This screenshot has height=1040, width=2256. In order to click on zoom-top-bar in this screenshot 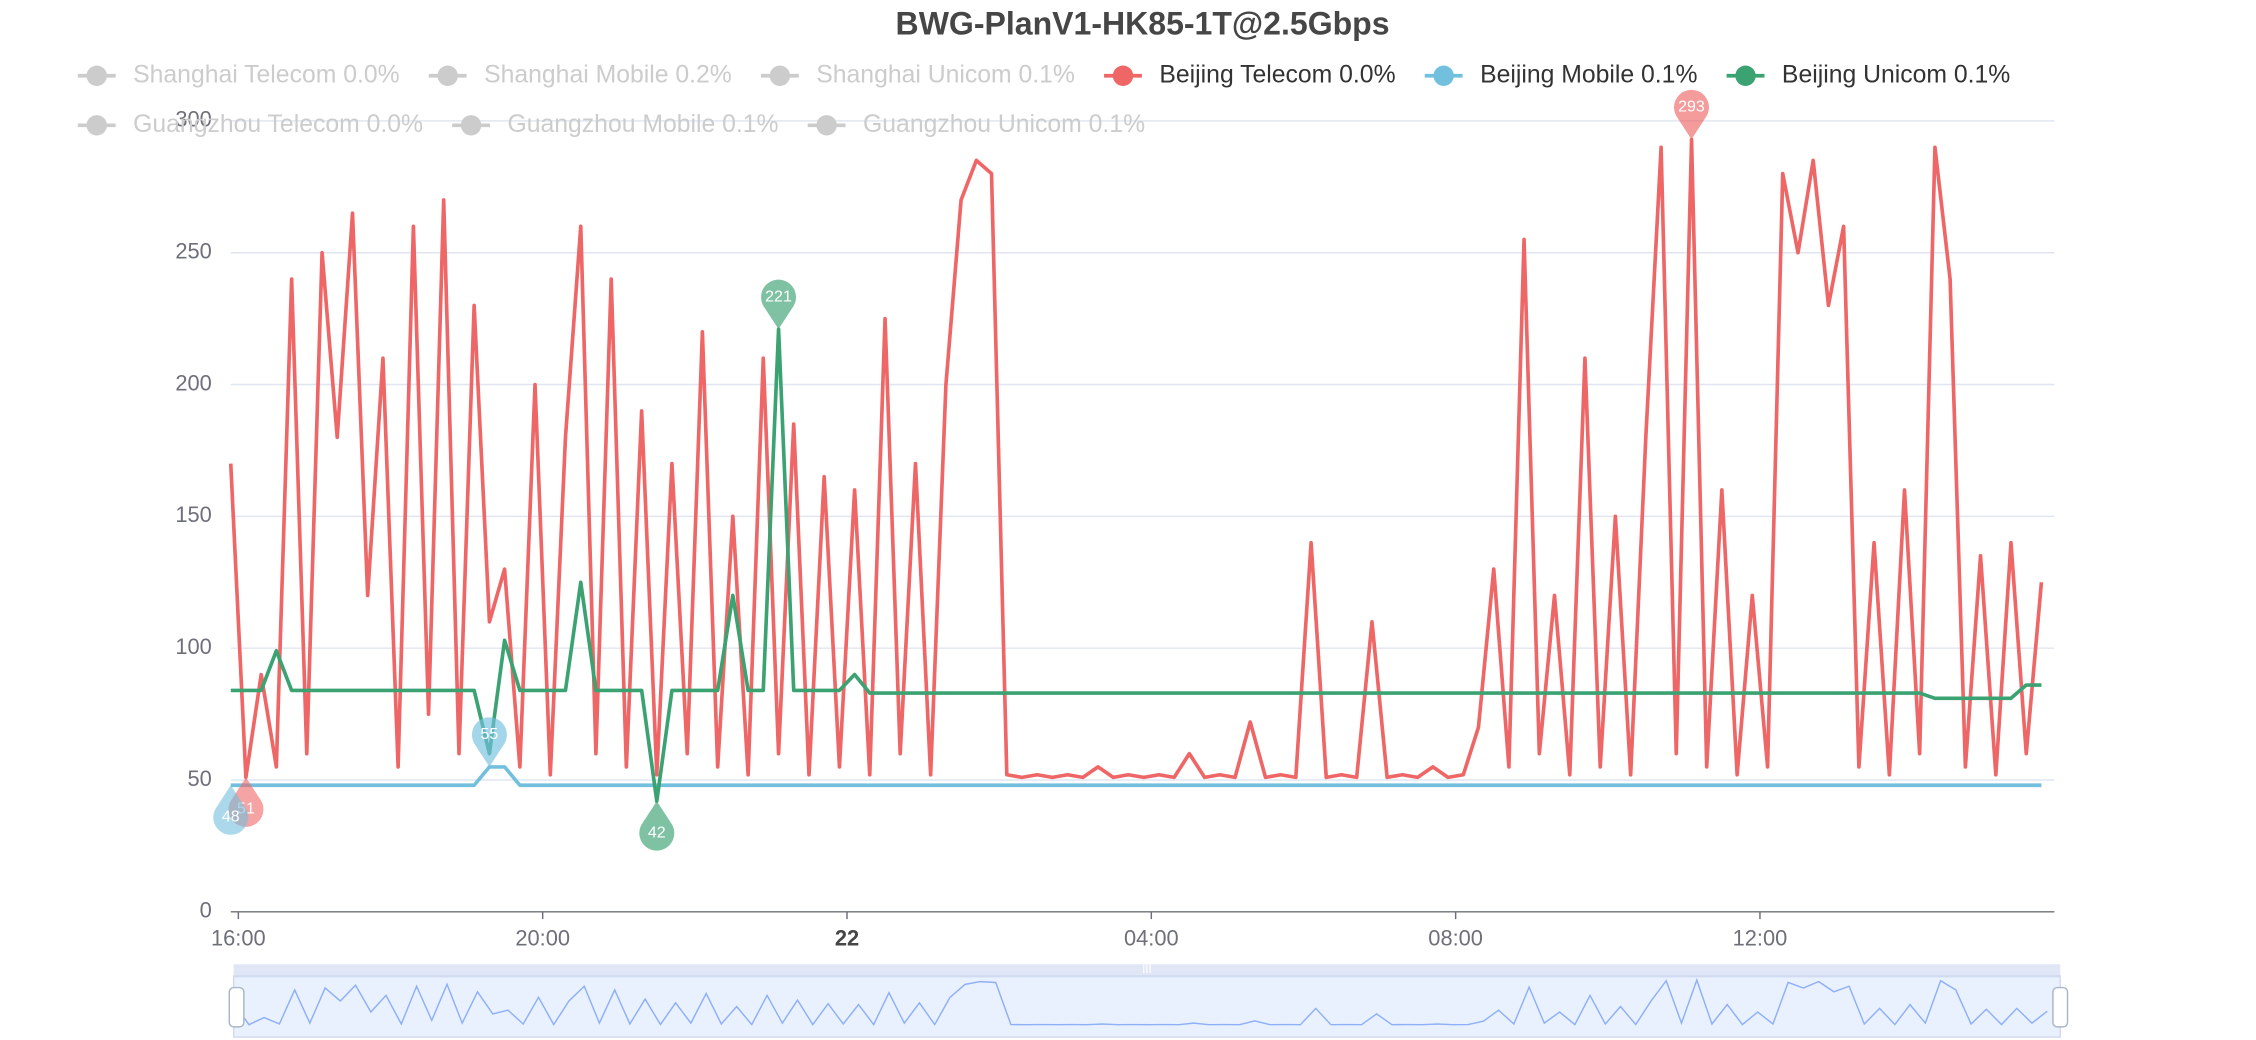, I will do `click(1147, 971)`.